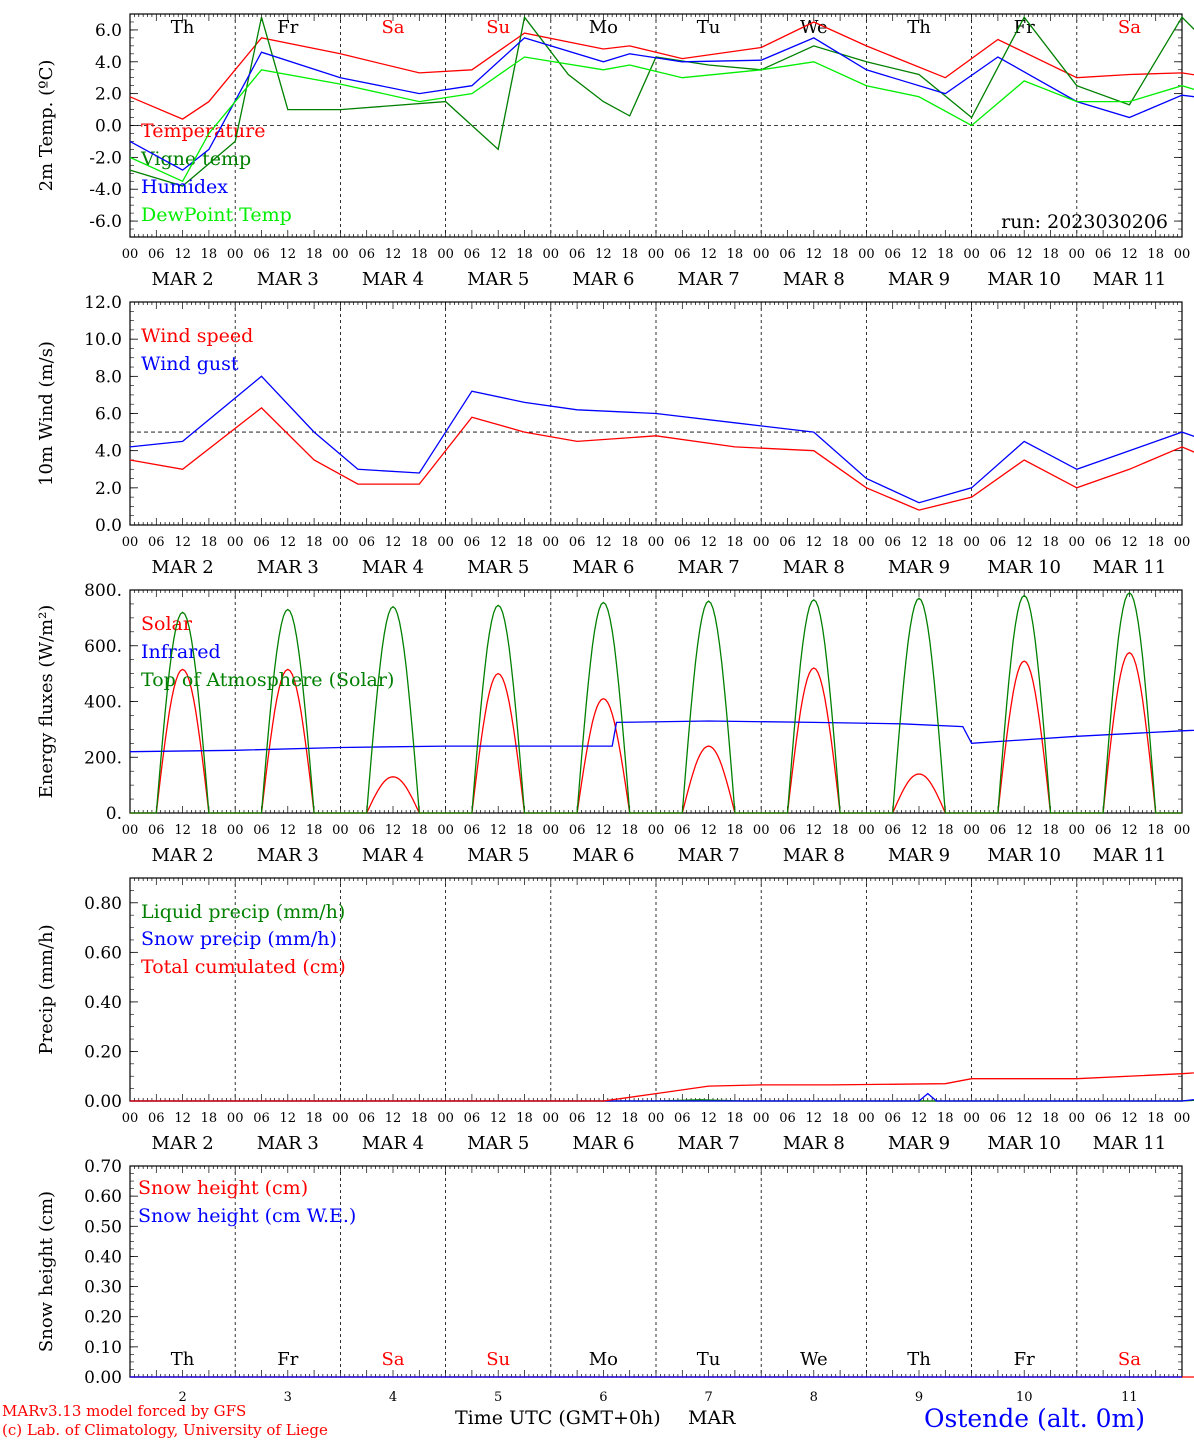 Image resolution: width=1194 pixels, height=1440 pixels. What do you see at coordinates (1024, 27) in the screenshot?
I see `weekday-label: Fr` at bounding box center [1024, 27].